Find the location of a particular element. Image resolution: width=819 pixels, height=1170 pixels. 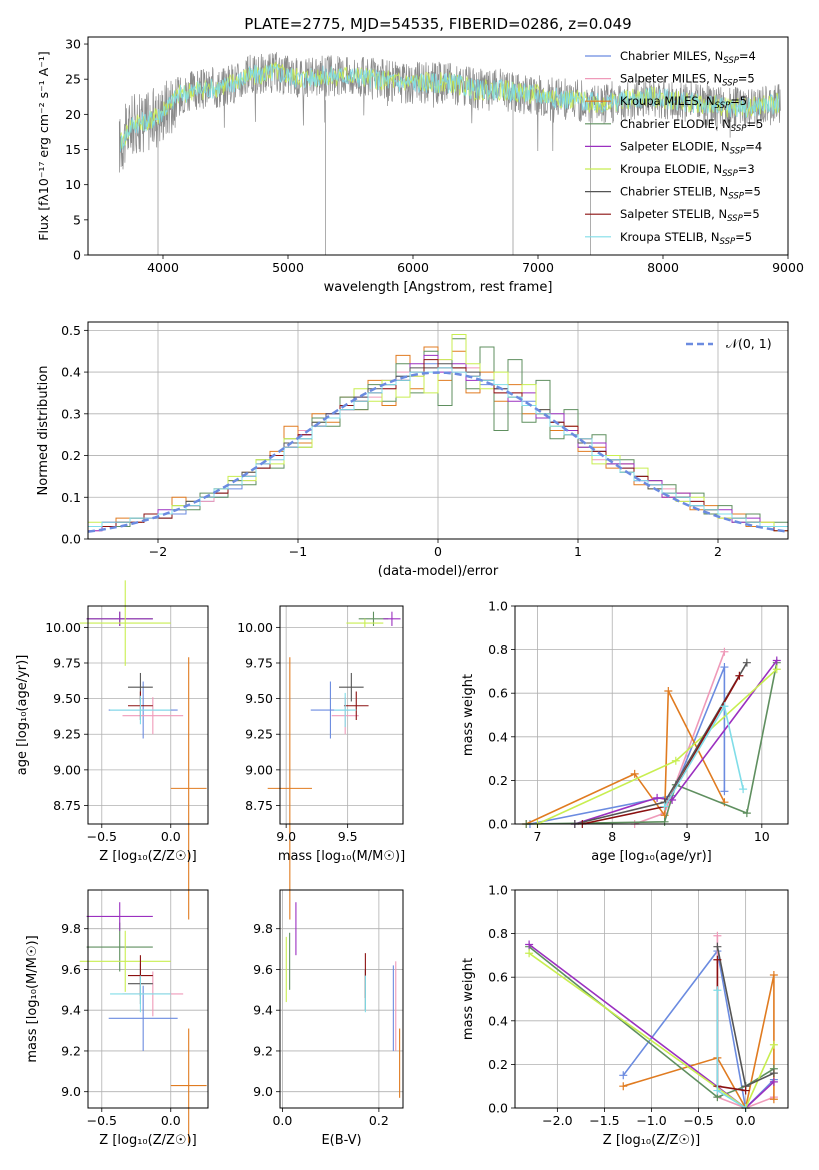

y-tick-label: 0 is located at coordinates (77, 255).